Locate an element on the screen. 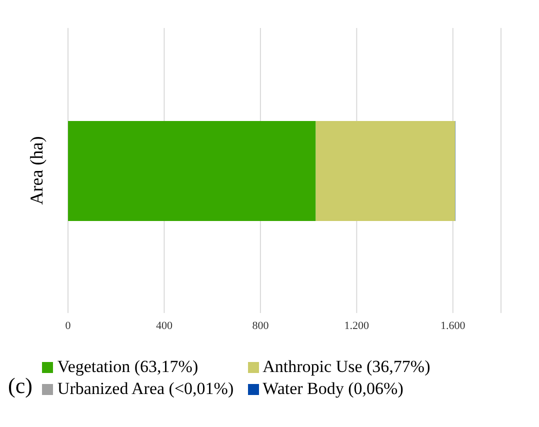  x-tick-label: 1.200 is located at coordinates (357, 326).